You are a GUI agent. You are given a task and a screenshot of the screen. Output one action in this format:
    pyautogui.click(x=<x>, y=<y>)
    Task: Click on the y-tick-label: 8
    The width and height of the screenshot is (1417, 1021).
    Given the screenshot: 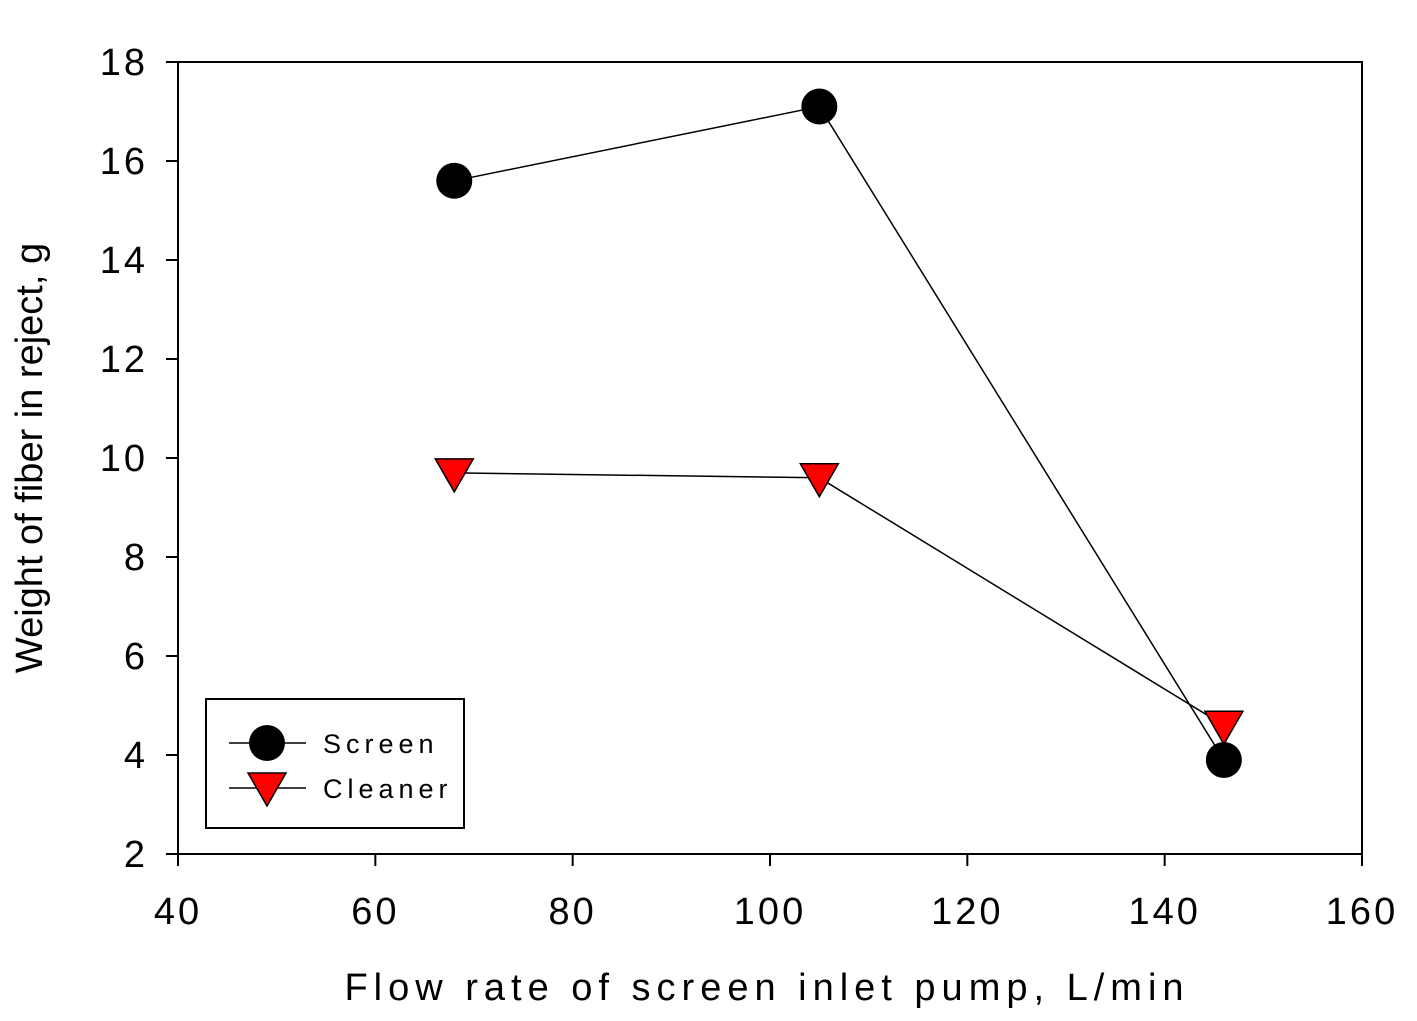 What is the action you would take?
    pyautogui.click(x=136, y=558)
    